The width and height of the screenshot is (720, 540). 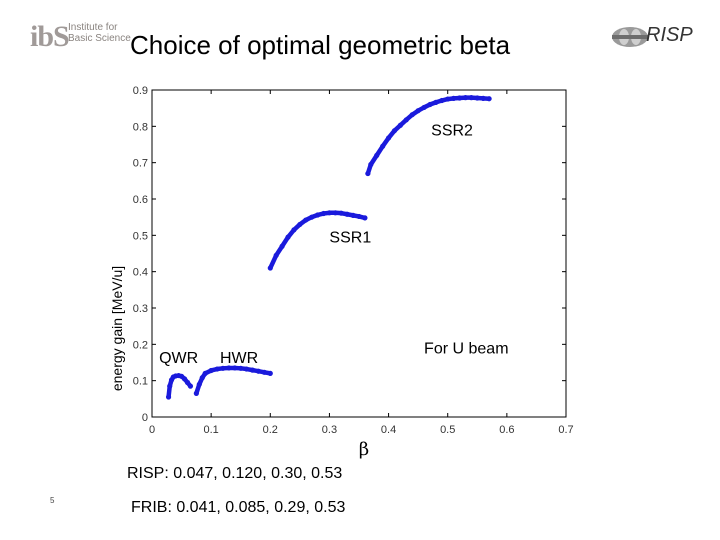 What do you see at coordinates (99, 38) in the screenshot?
I see `ibs-logo-line2: Basic Science` at bounding box center [99, 38].